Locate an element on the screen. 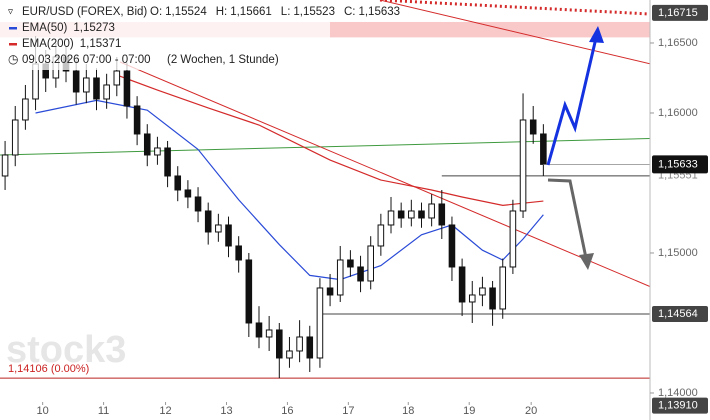 This screenshot has height=420, width=710. low-label: 1,14106 (0.00%) is located at coordinates (48, 369).